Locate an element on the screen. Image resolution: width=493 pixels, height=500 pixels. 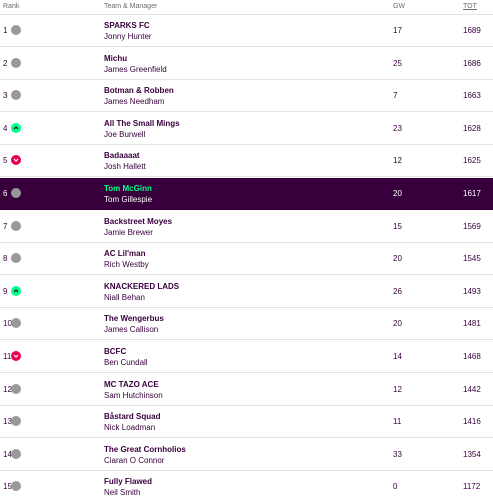
total-points: 1686 is located at coordinates (472, 63).